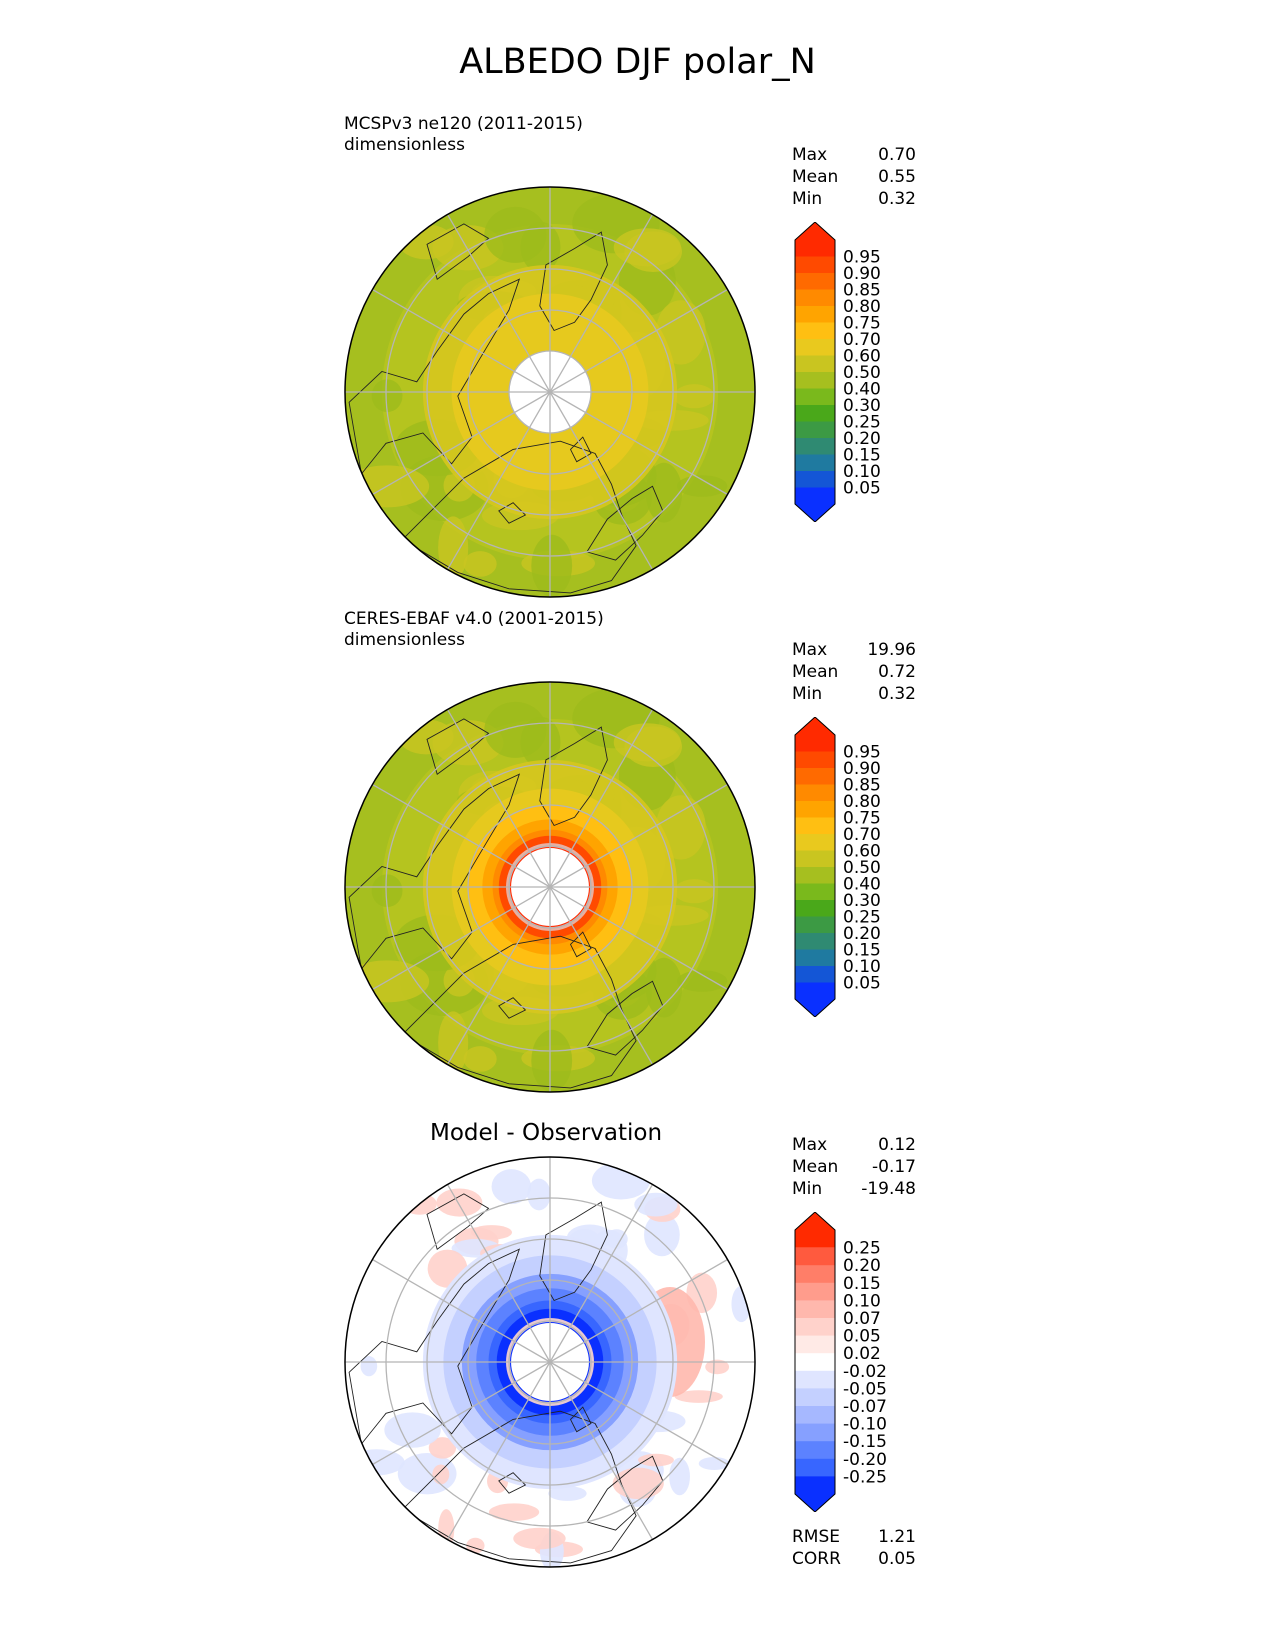 The width and height of the screenshot is (1275, 1650). Describe the element at coordinates (463, 124) in the screenshot. I see `test-dataset-label: MCSPv3 ne120 (2011-2015)` at that location.